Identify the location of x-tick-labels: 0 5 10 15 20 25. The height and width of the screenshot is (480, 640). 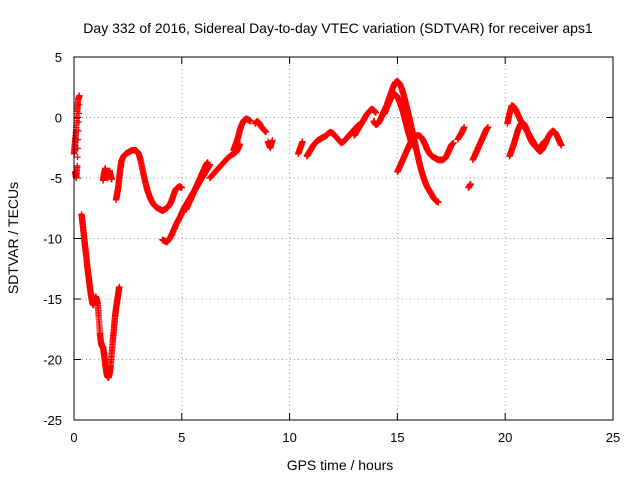
(345, 437).